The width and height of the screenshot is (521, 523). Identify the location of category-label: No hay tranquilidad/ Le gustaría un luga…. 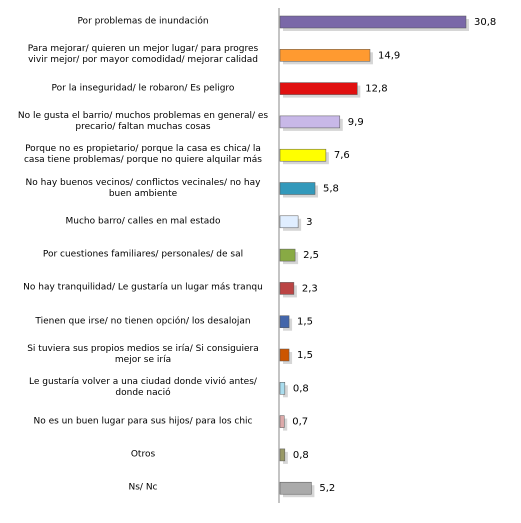
(143, 287).